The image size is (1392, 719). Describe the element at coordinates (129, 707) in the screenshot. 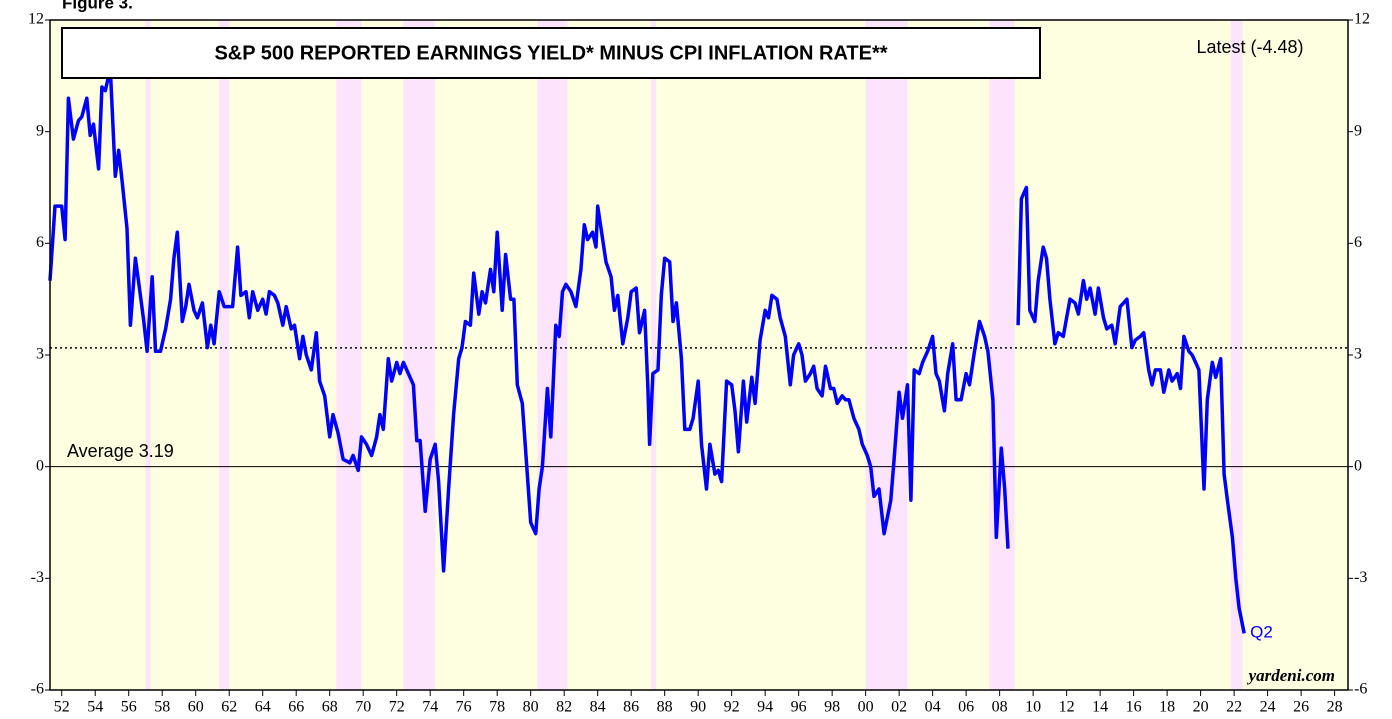

I see `x-tick-label: 56` at that location.